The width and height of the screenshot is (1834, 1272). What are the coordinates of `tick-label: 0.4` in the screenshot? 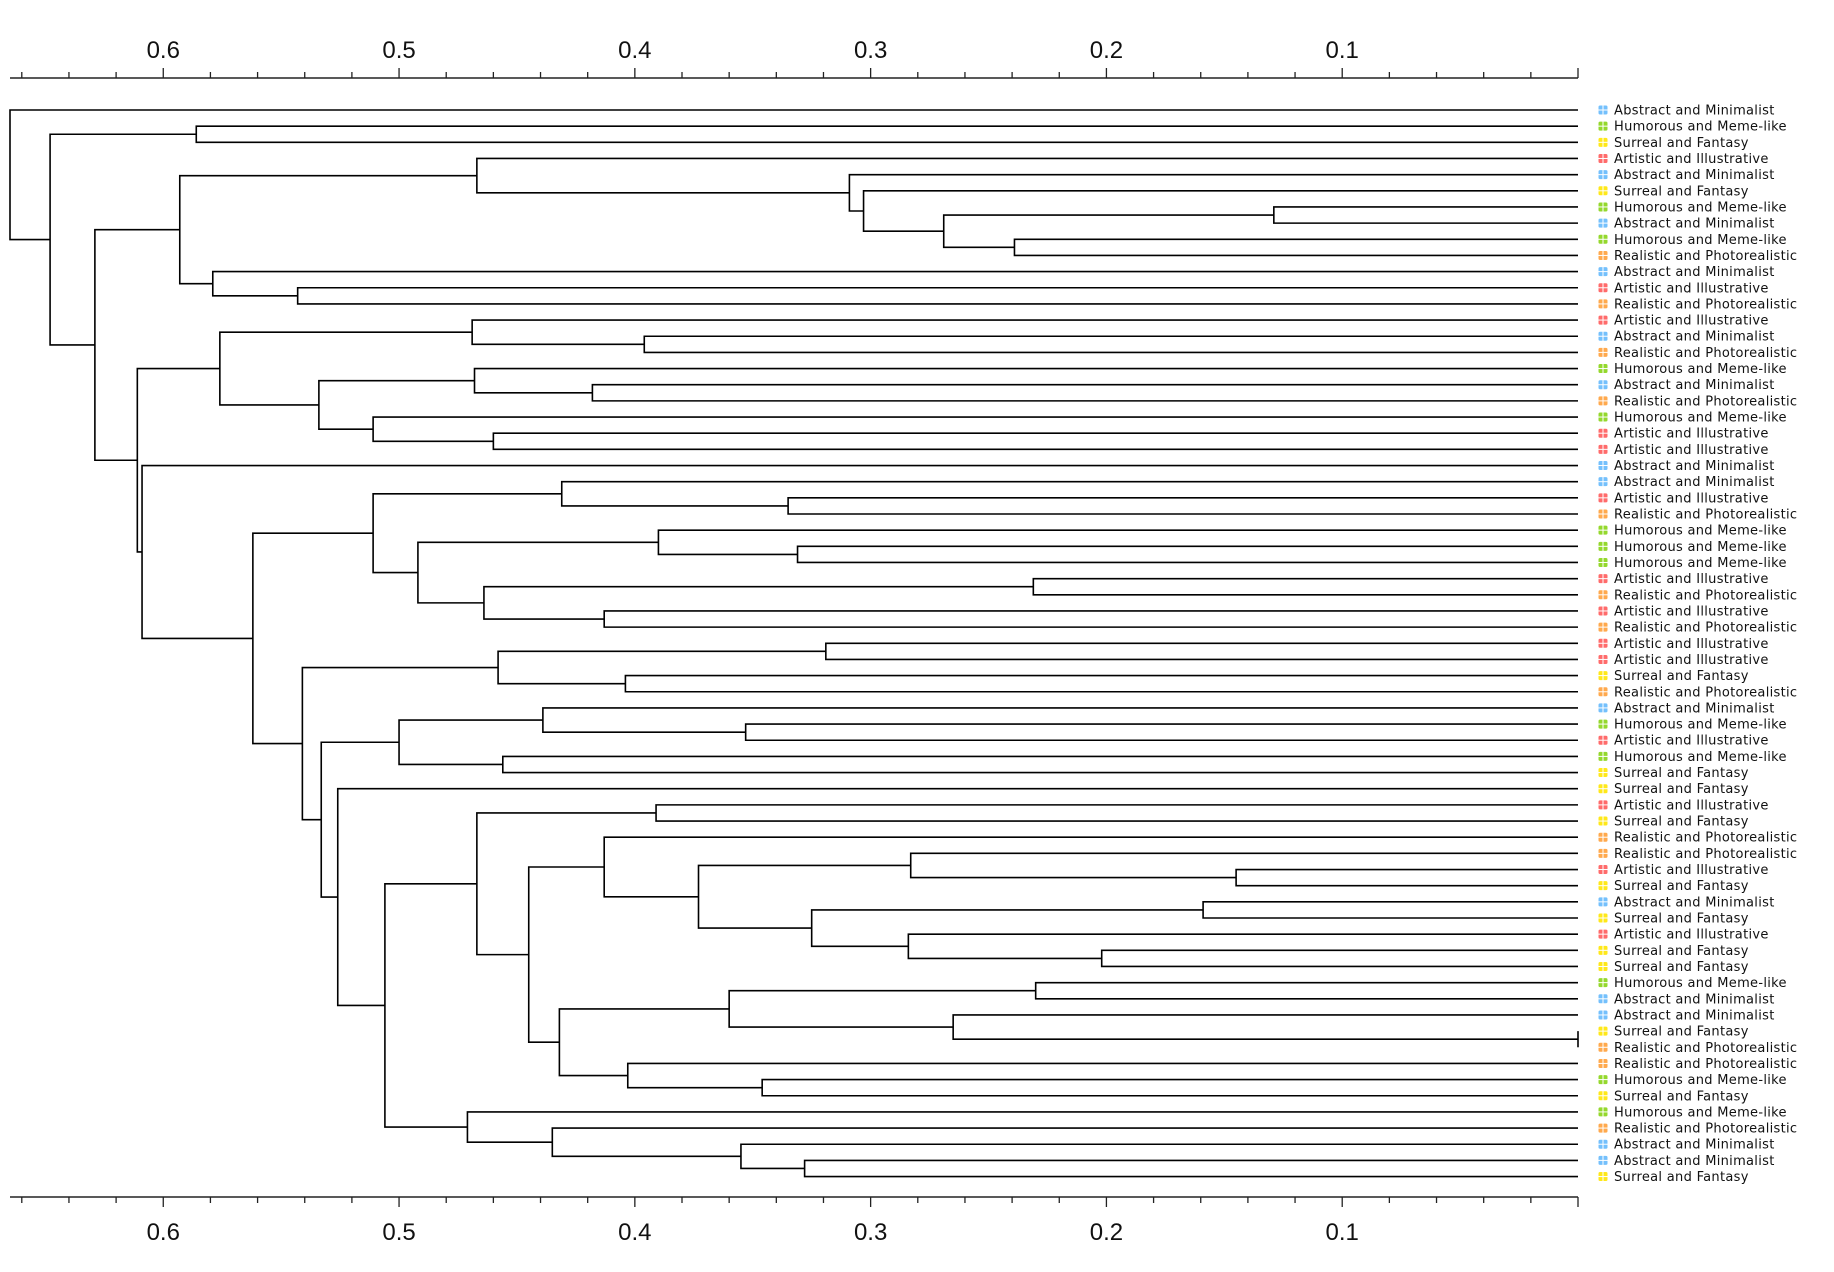 It's located at (634, 1232).